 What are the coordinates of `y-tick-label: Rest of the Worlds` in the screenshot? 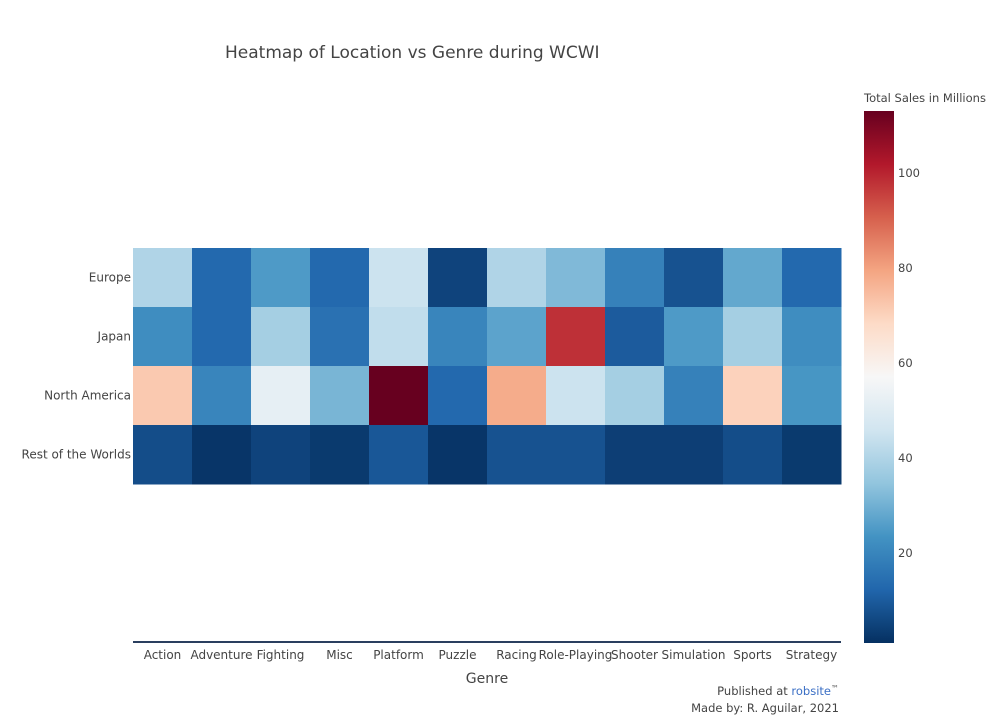 It's located at (76, 455).